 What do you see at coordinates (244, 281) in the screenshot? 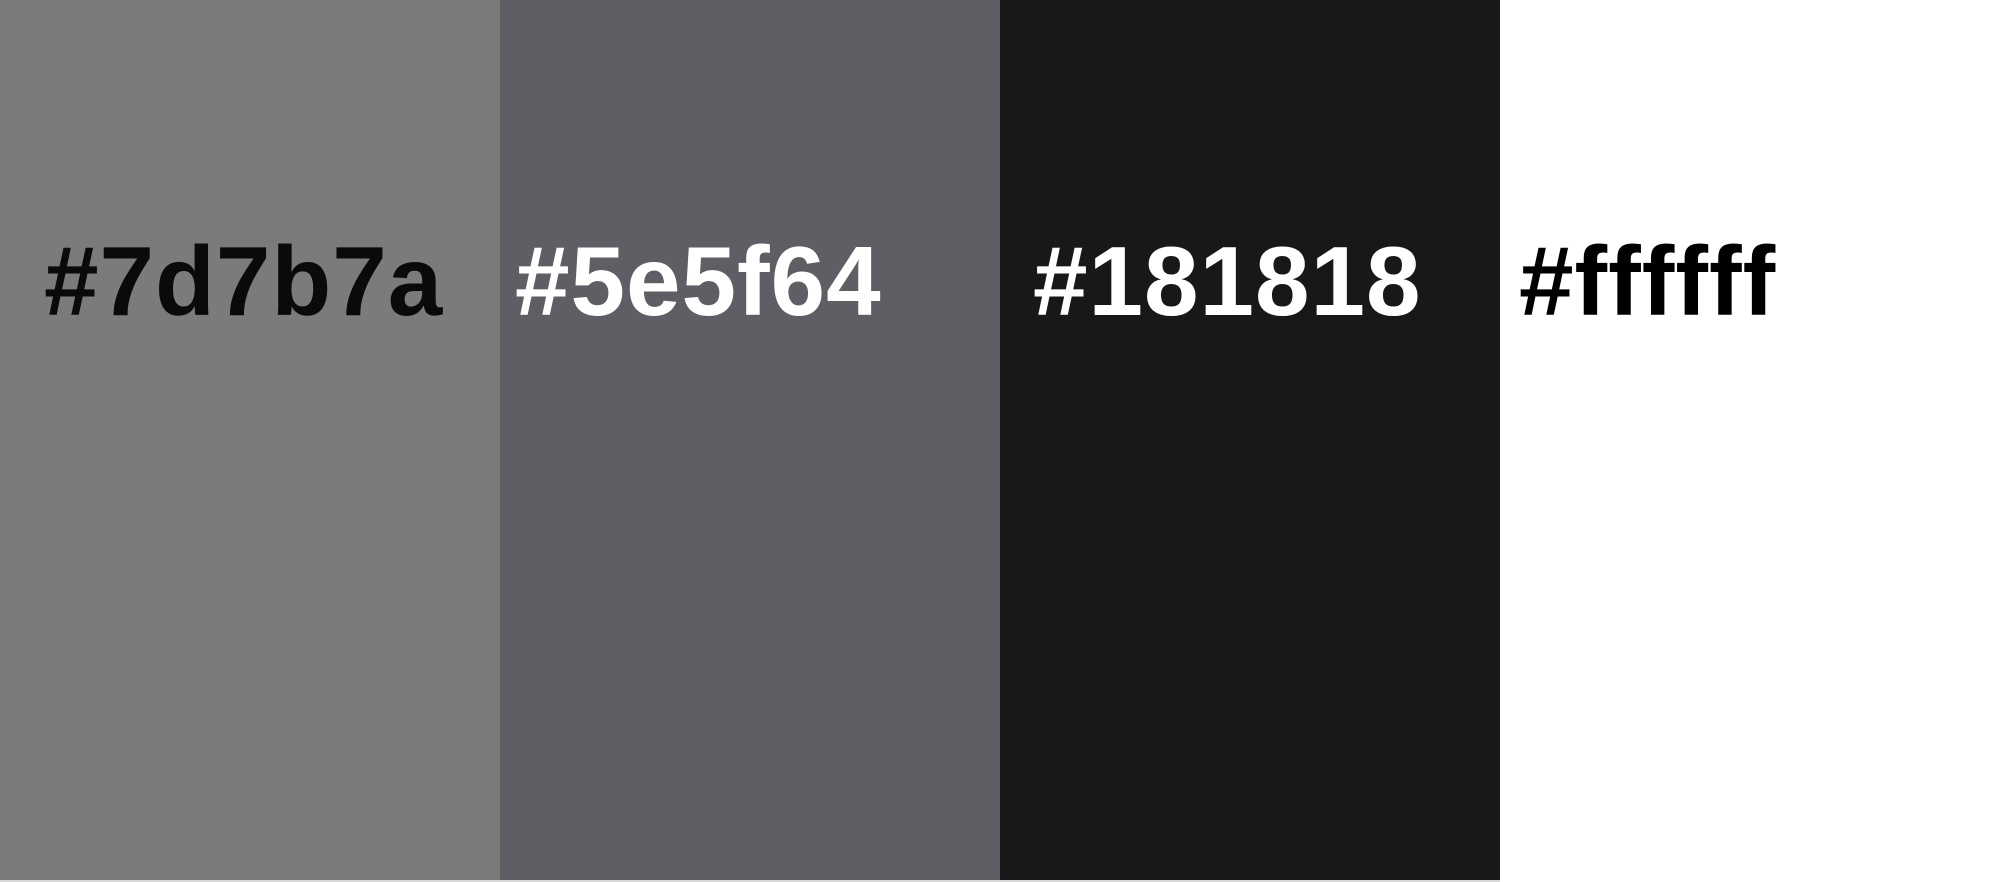
I see `swatch-1-hex-label: #7d7b7a` at bounding box center [244, 281].